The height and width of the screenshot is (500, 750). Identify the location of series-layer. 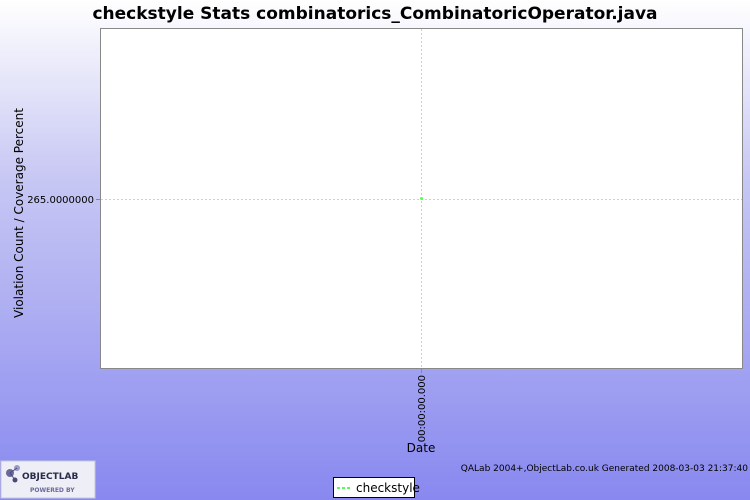
(421, 198).